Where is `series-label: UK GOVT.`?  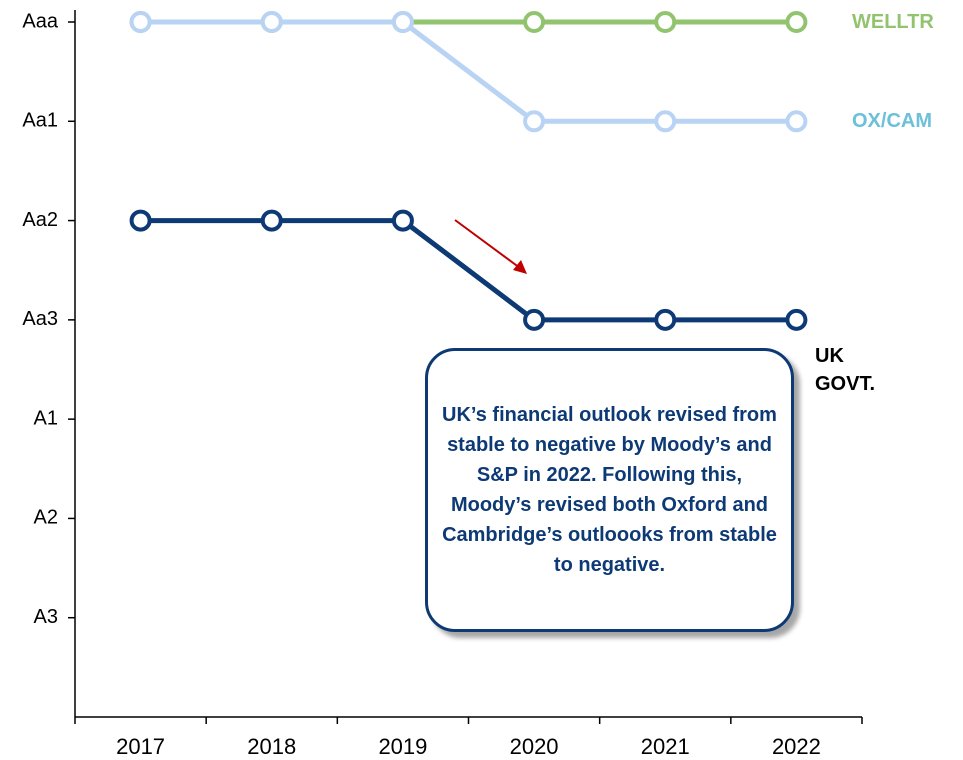
series-label: UK GOVT. is located at coordinates (845, 369).